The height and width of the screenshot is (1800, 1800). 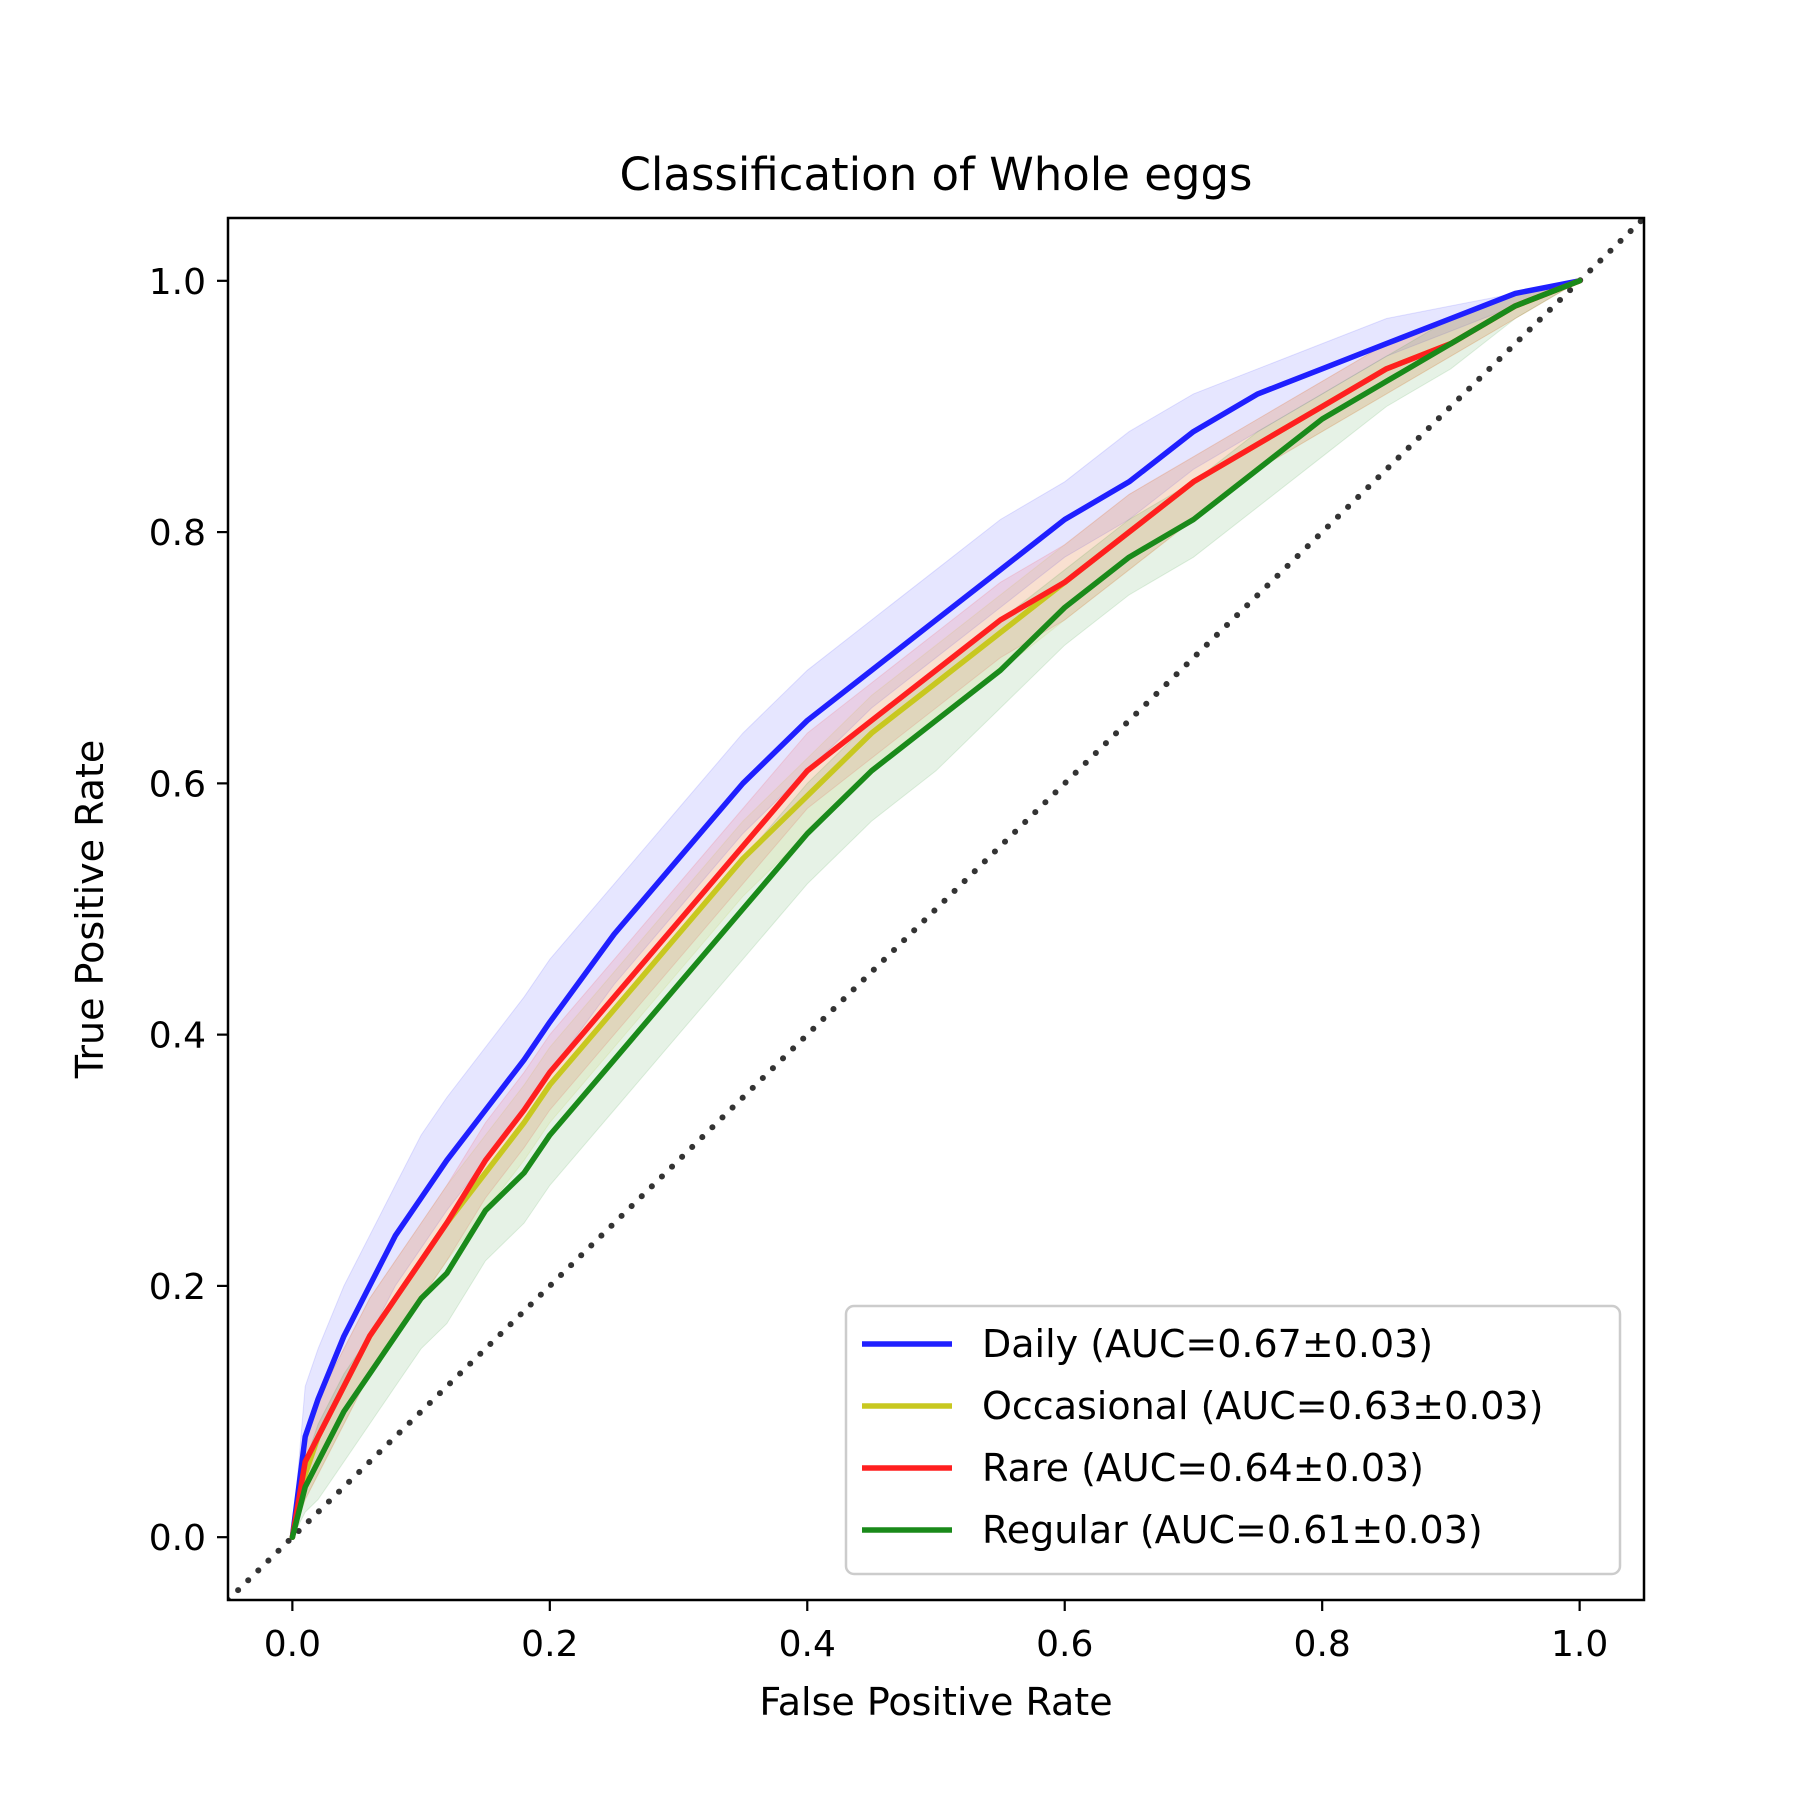 What do you see at coordinates (188, 910) in the screenshot?
I see `y-axis-ticks: 0.0 0.2 0.4 0.6 0.8 1.0` at bounding box center [188, 910].